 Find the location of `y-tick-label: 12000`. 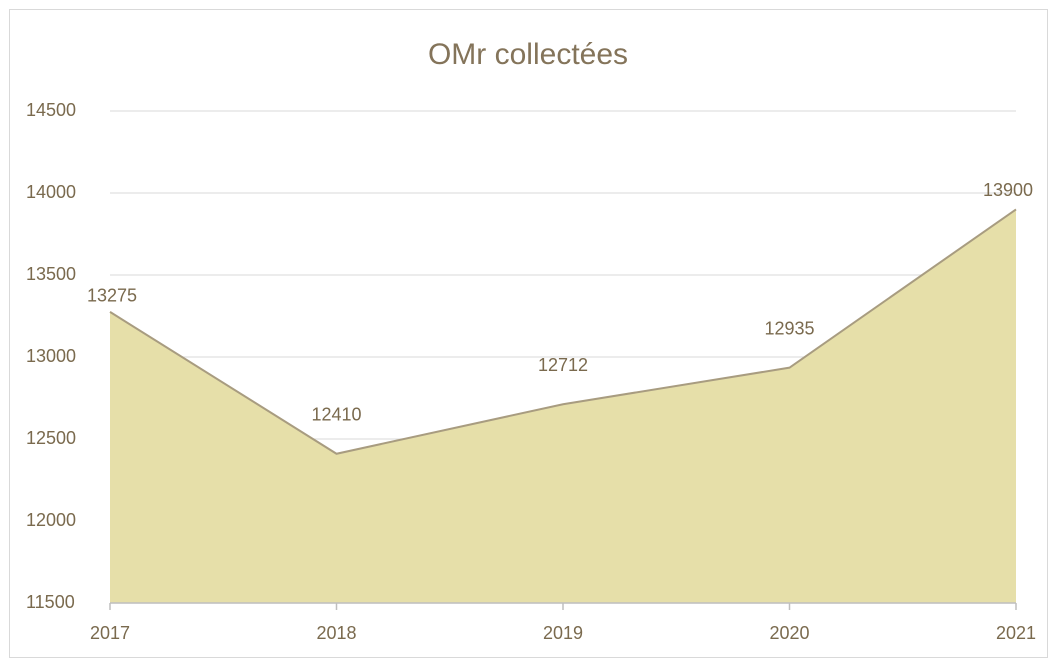

y-tick-label: 12000 is located at coordinates (51, 520).